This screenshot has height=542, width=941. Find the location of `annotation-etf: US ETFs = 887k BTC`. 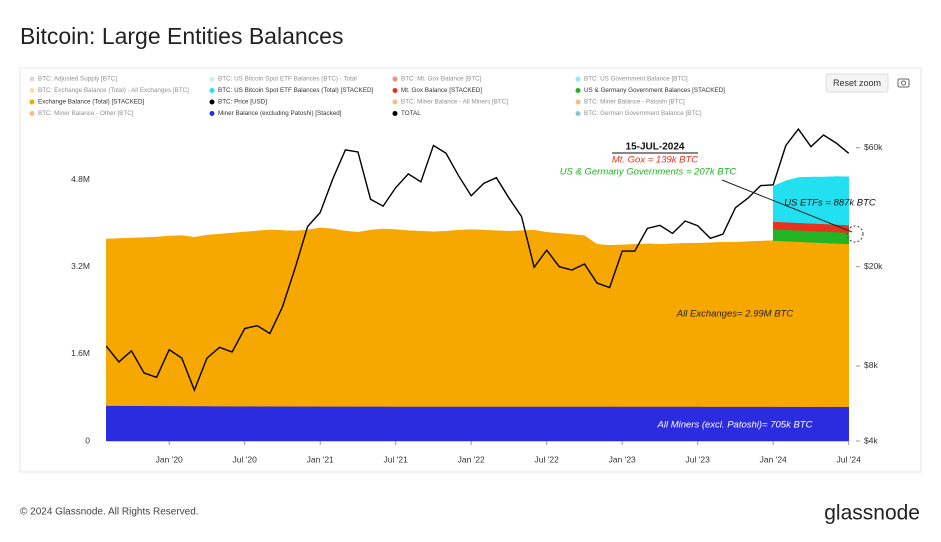

annotation-etf: US ETFs = 887k BTC is located at coordinates (830, 203).